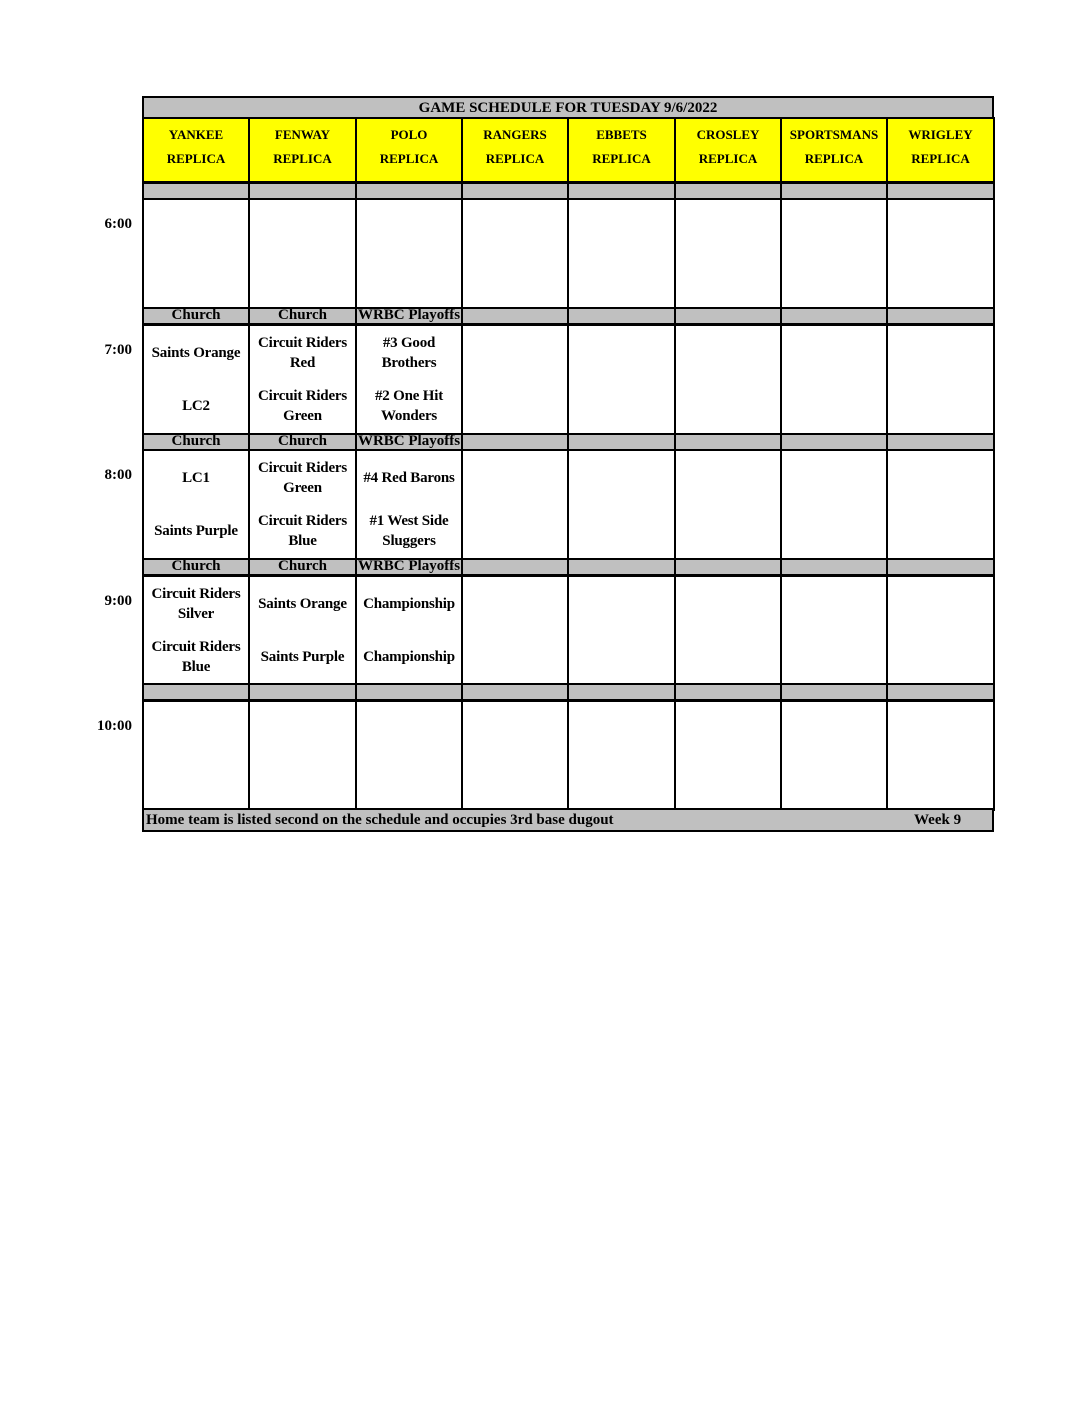 The height and width of the screenshot is (1408, 1088). Describe the element at coordinates (196, 406) in the screenshot. I see `home-team: LC2` at that location.